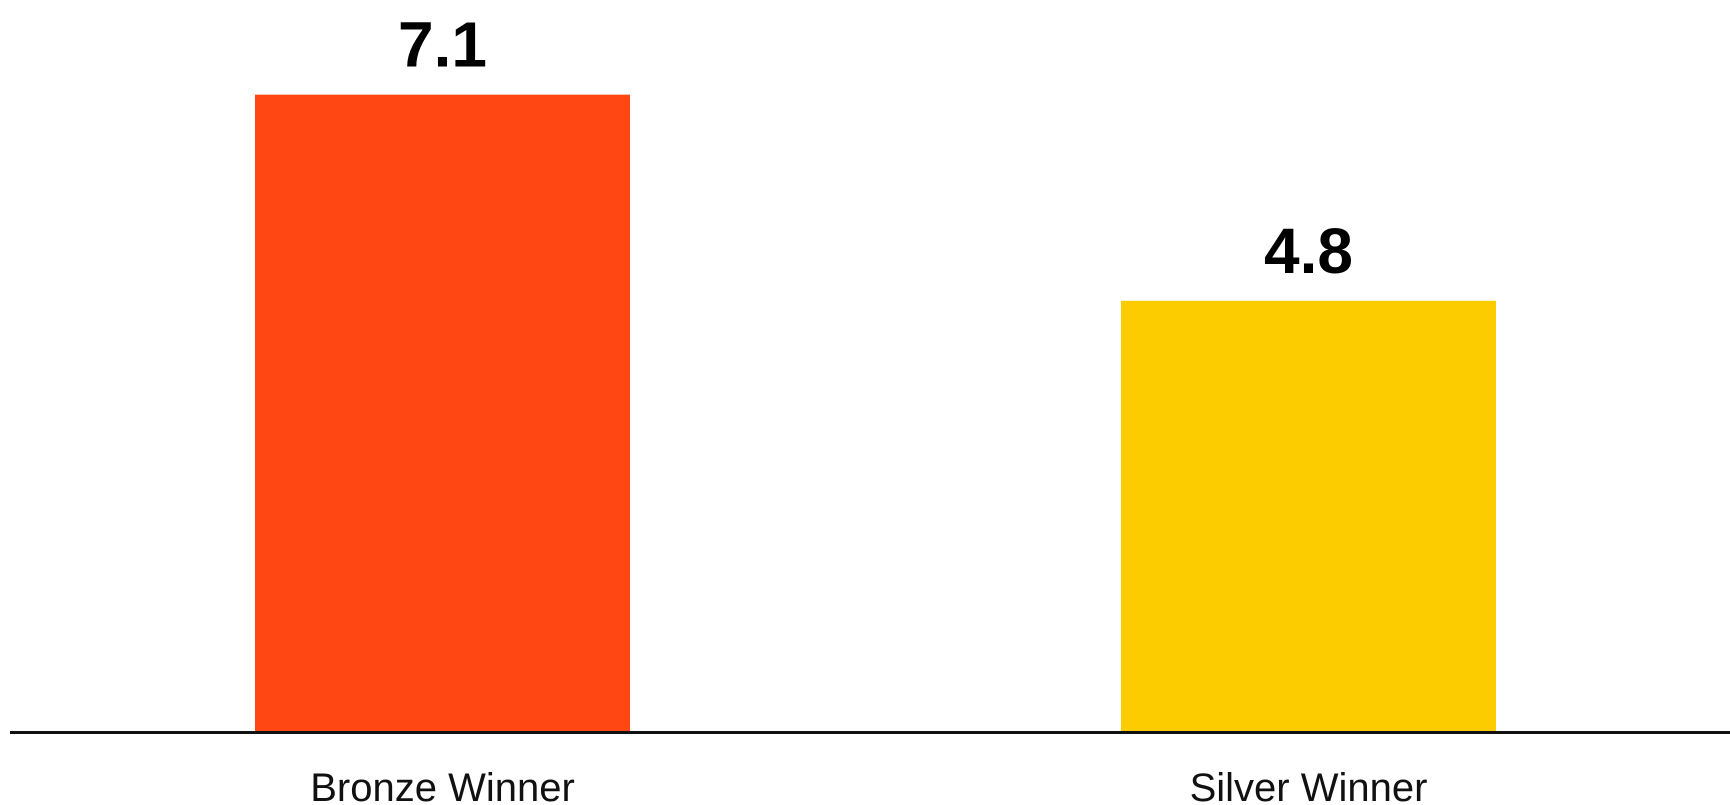 The width and height of the screenshot is (1730, 805). Describe the element at coordinates (442, 45) in the screenshot. I see `value-label: 7.1` at that location.